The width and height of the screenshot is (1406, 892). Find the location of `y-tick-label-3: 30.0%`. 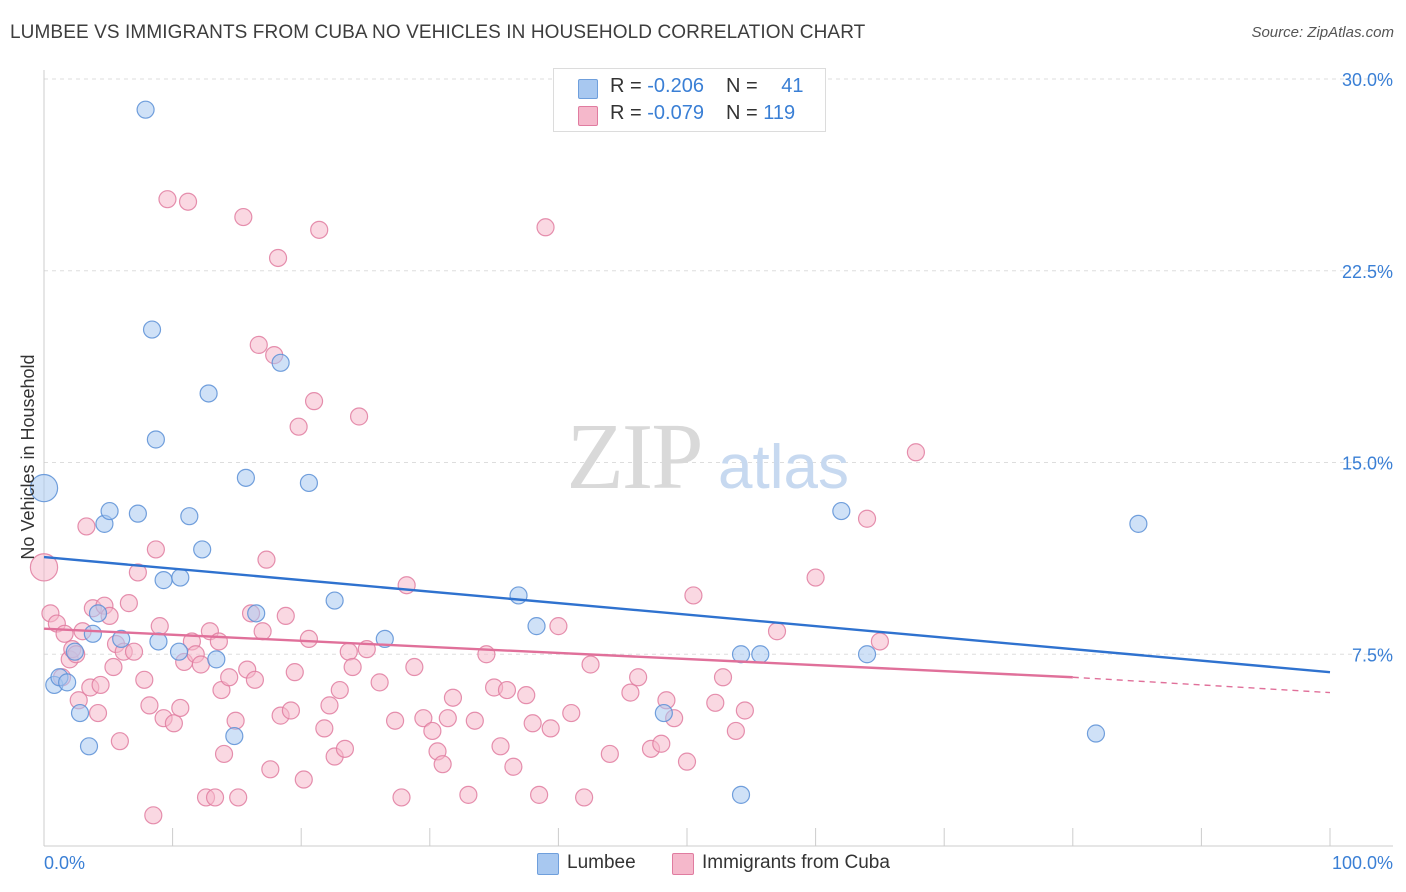

y-tick-label-3: 30.0% is located at coordinates (1367, 80).